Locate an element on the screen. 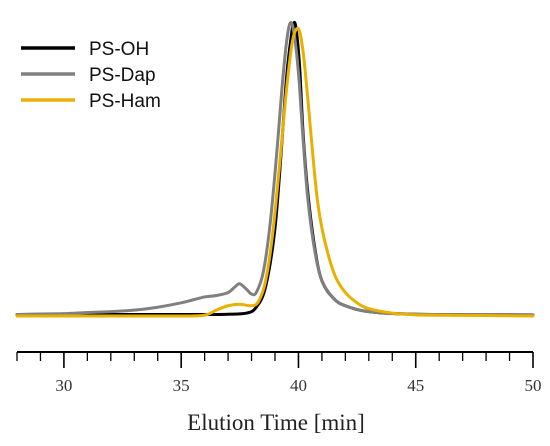 The height and width of the screenshot is (446, 550). x-tick-label: 40 is located at coordinates (298, 385).